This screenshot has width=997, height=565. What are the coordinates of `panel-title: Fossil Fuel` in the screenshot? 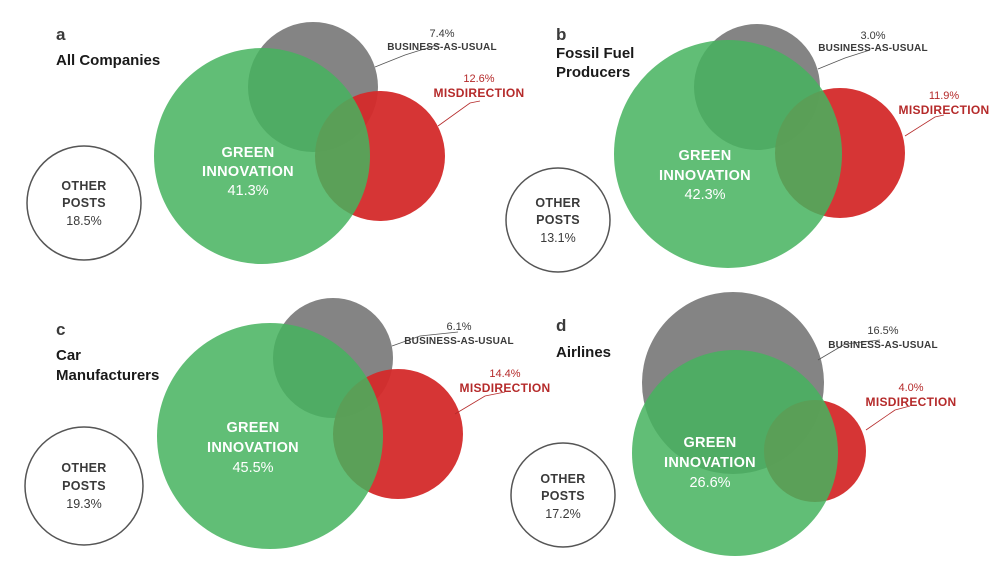 It's located at (595, 53).